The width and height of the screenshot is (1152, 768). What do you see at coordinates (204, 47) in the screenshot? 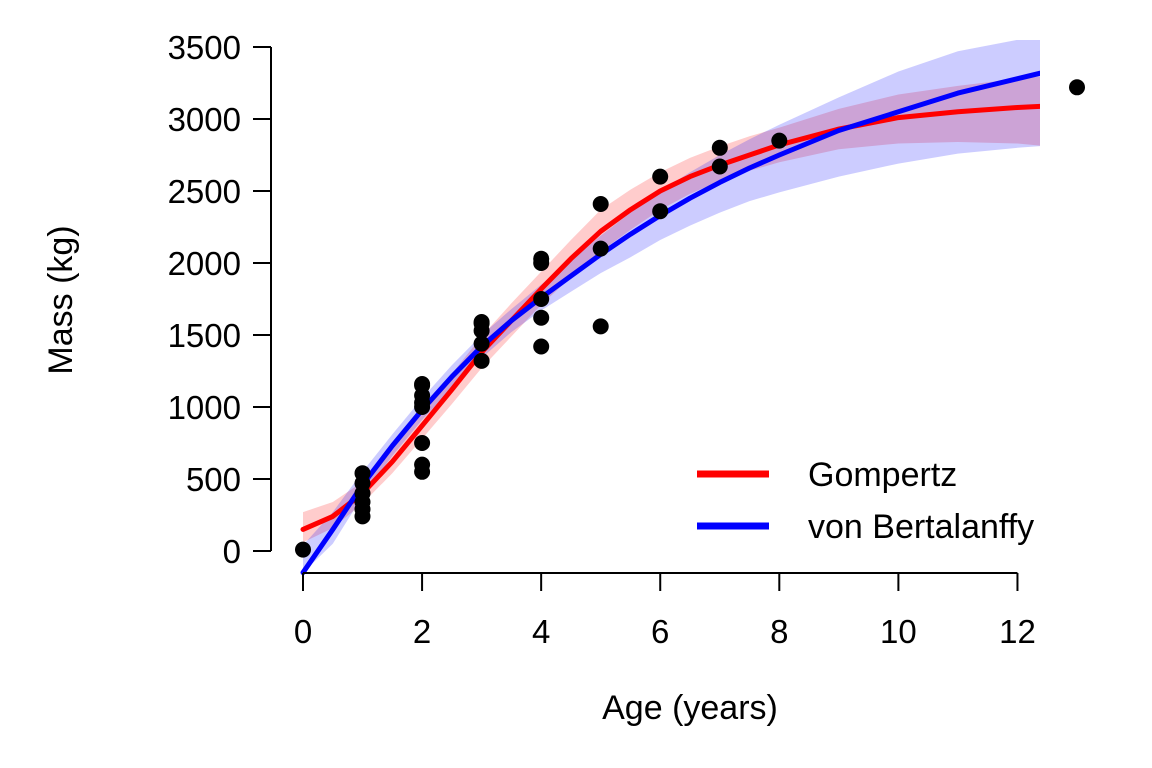
I see `y-tick-label: 3500` at bounding box center [204, 47].